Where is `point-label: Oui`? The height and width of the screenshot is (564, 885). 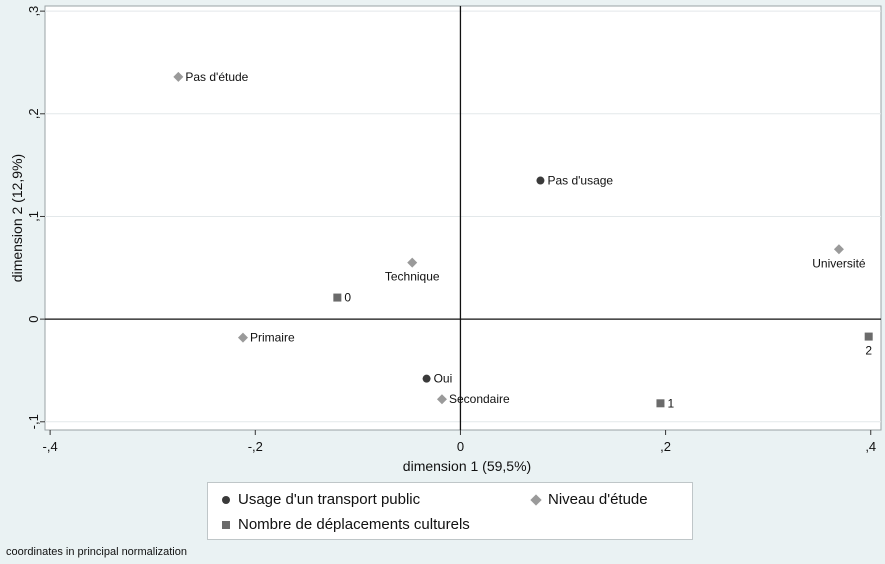 point-label: Oui is located at coordinates (443, 379).